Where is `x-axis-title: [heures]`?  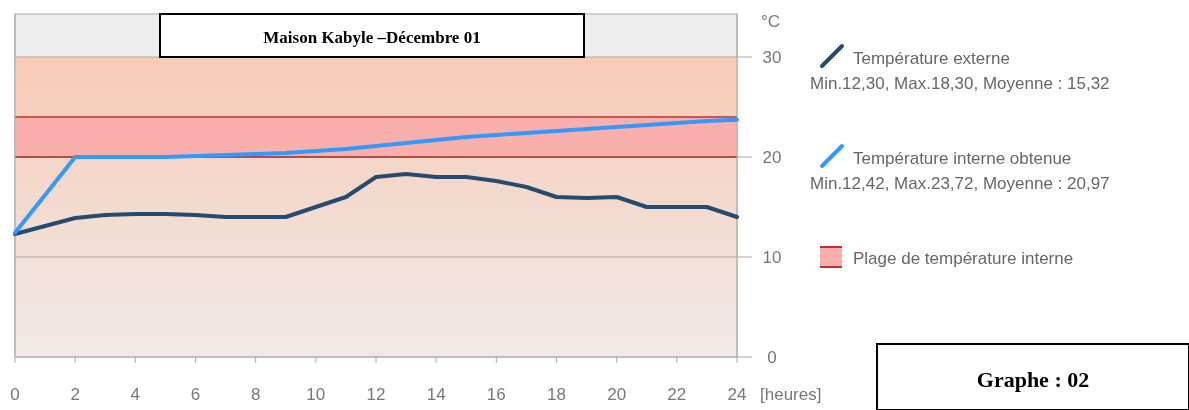
x-axis-title: [heures] is located at coordinates (791, 394).